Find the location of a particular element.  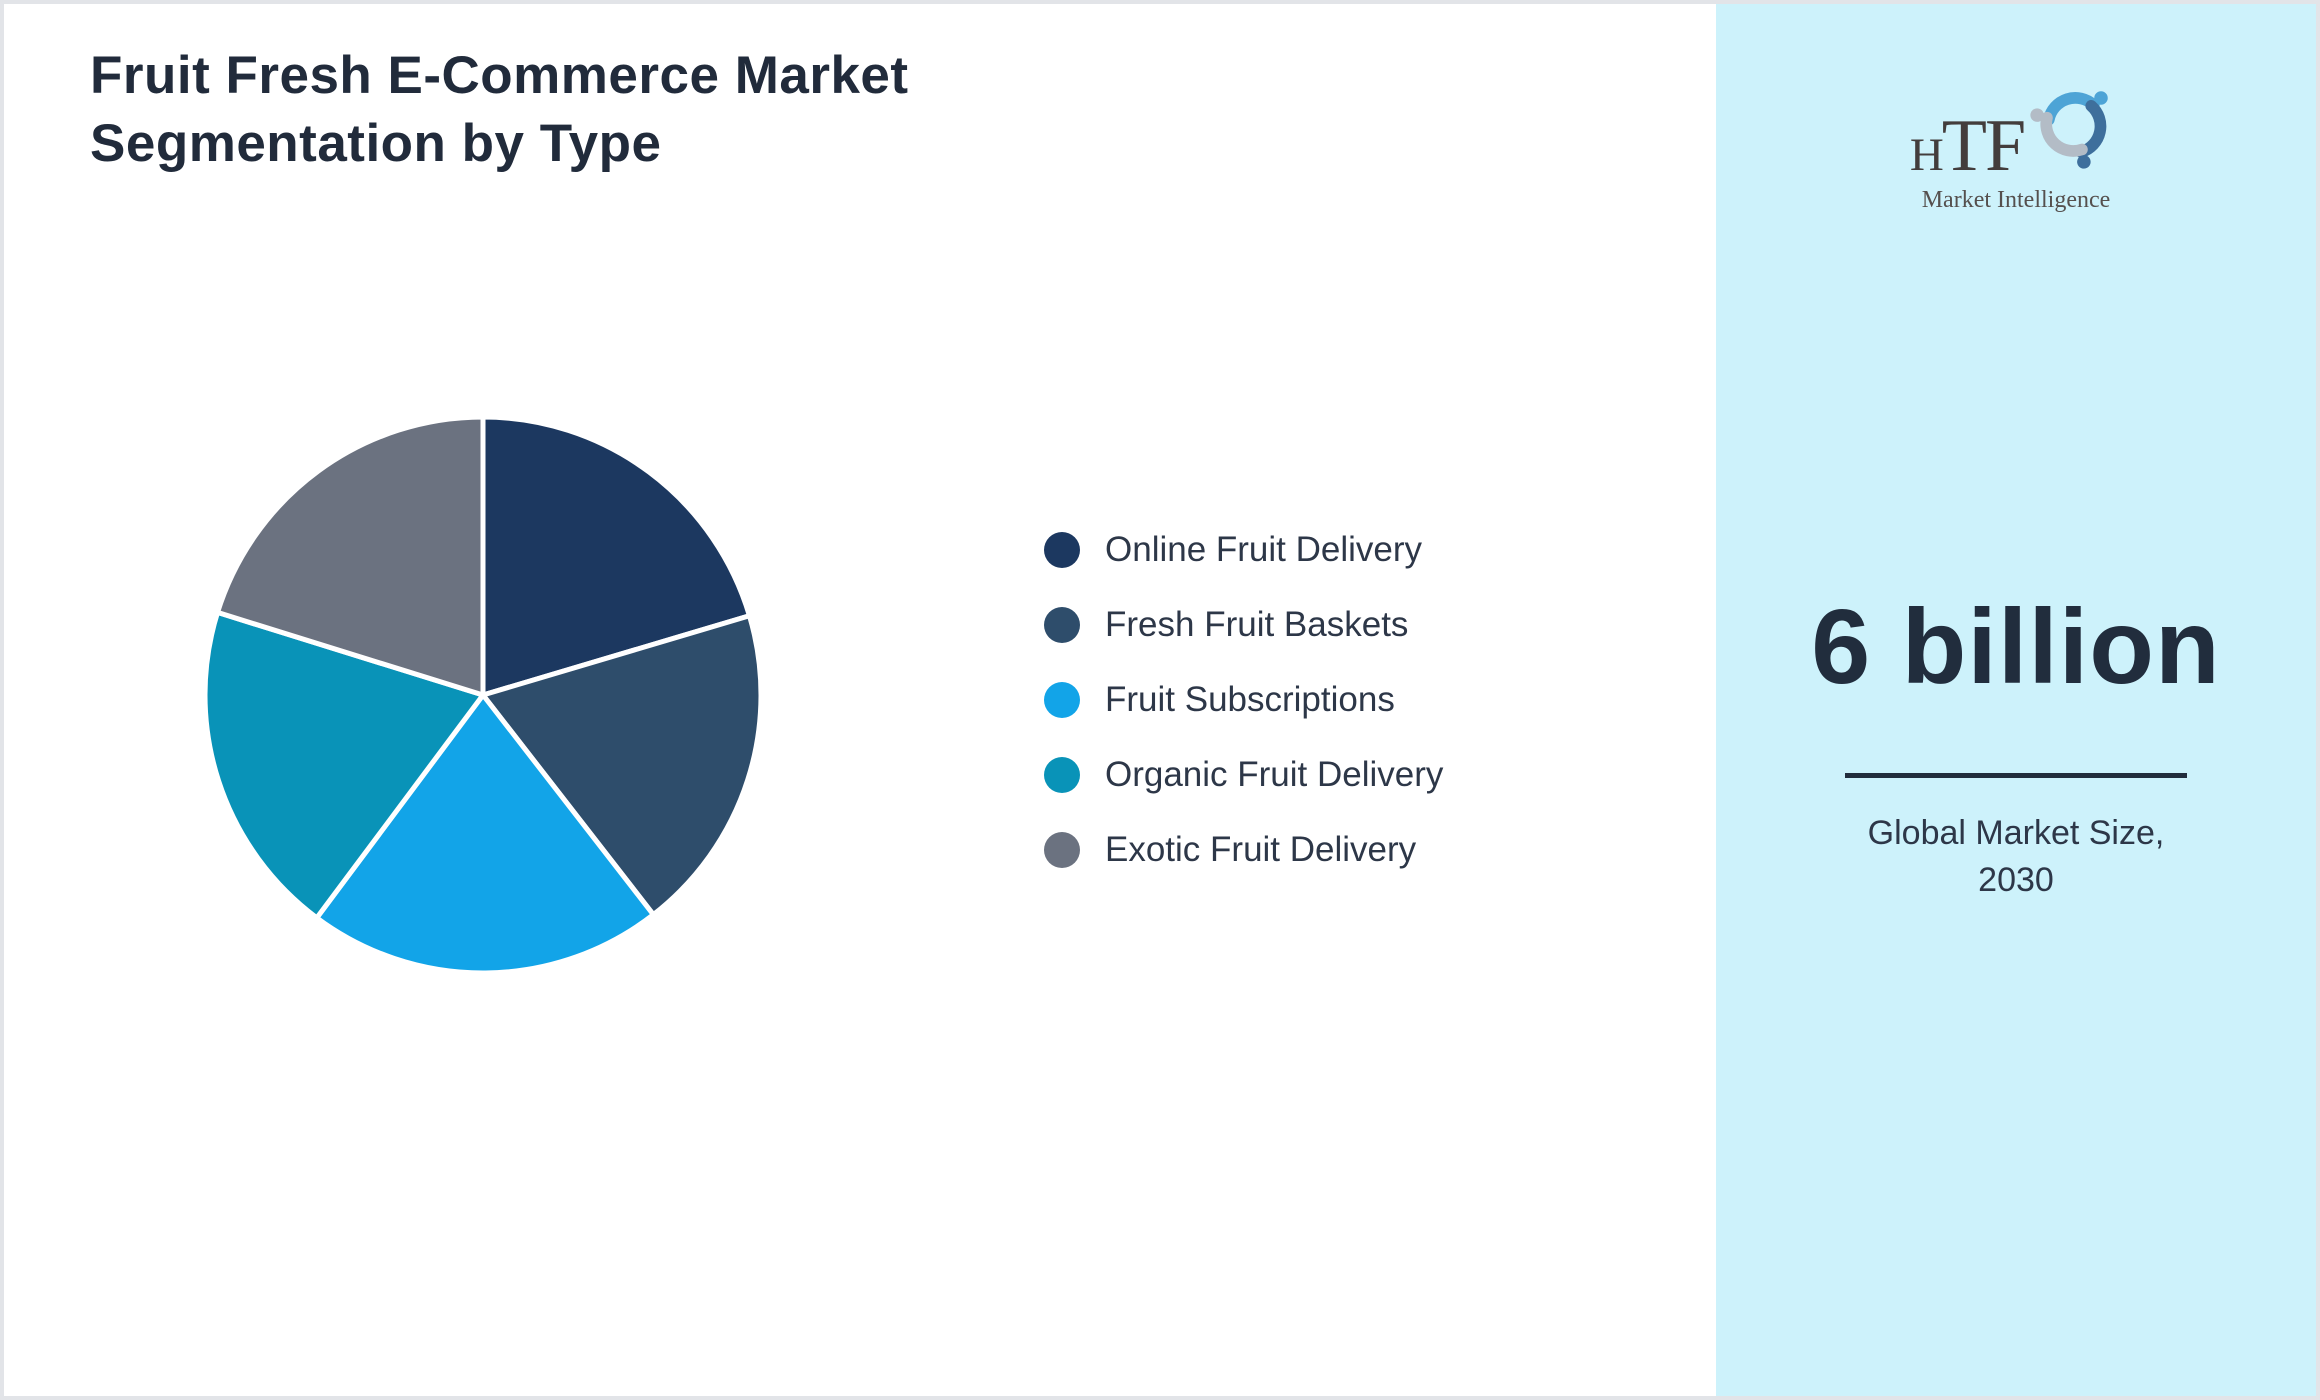

legend-item: Organic Fruit Delivery is located at coordinates (1244, 774).